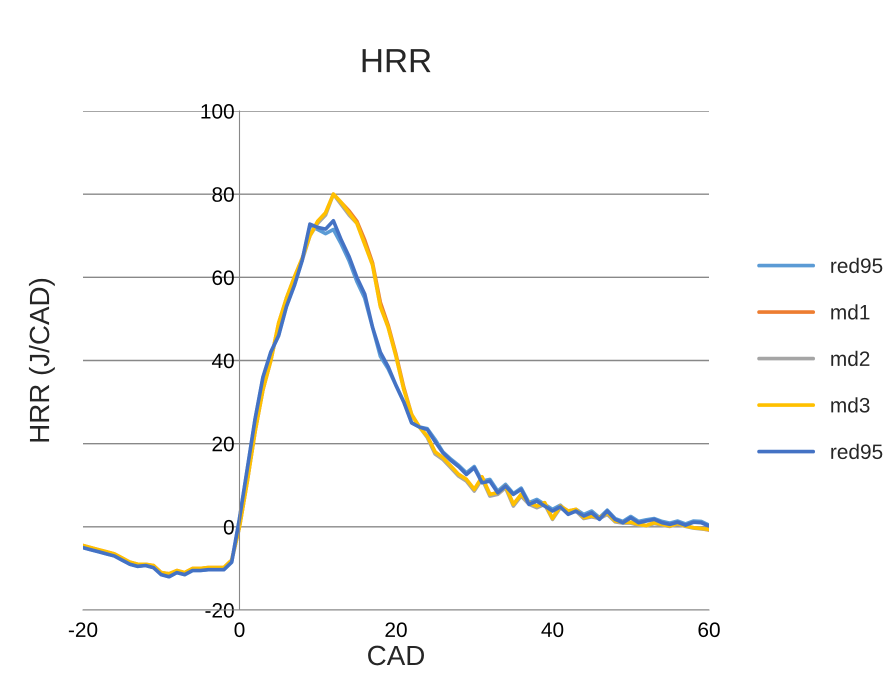 Image resolution: width=887 pixels, height=681 pixels. What do you see at coordinates (217, 111) in the screenshot?
I see `y-tick-label: 100` at bounding box center [217, 111].